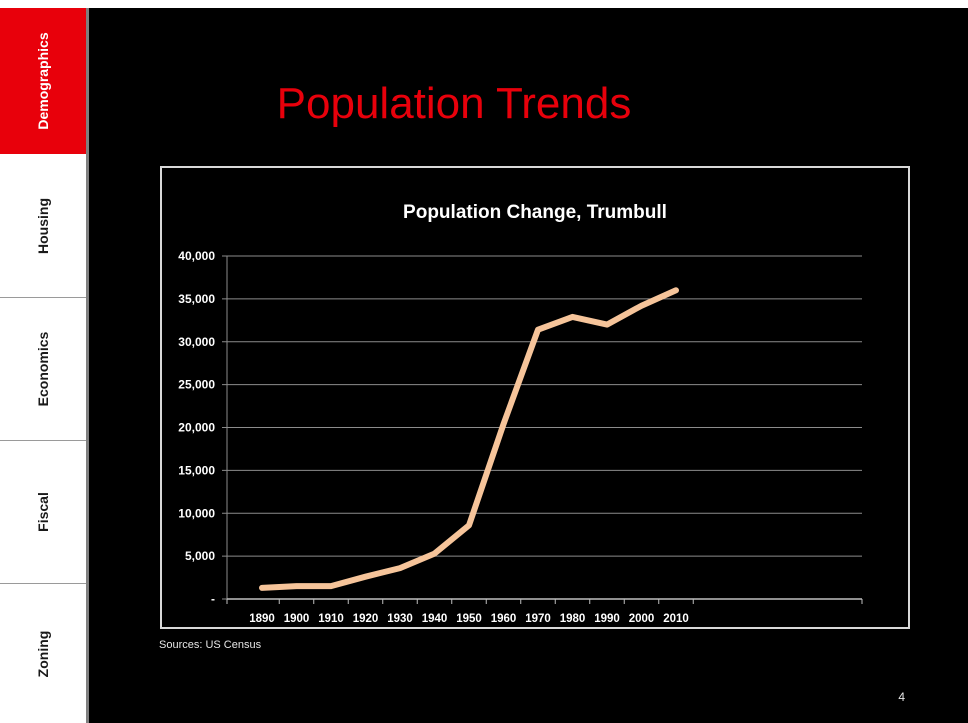 This screenshot has height=723, width=968. I want to click on x-tick-label: 1940, so click(435, 619).